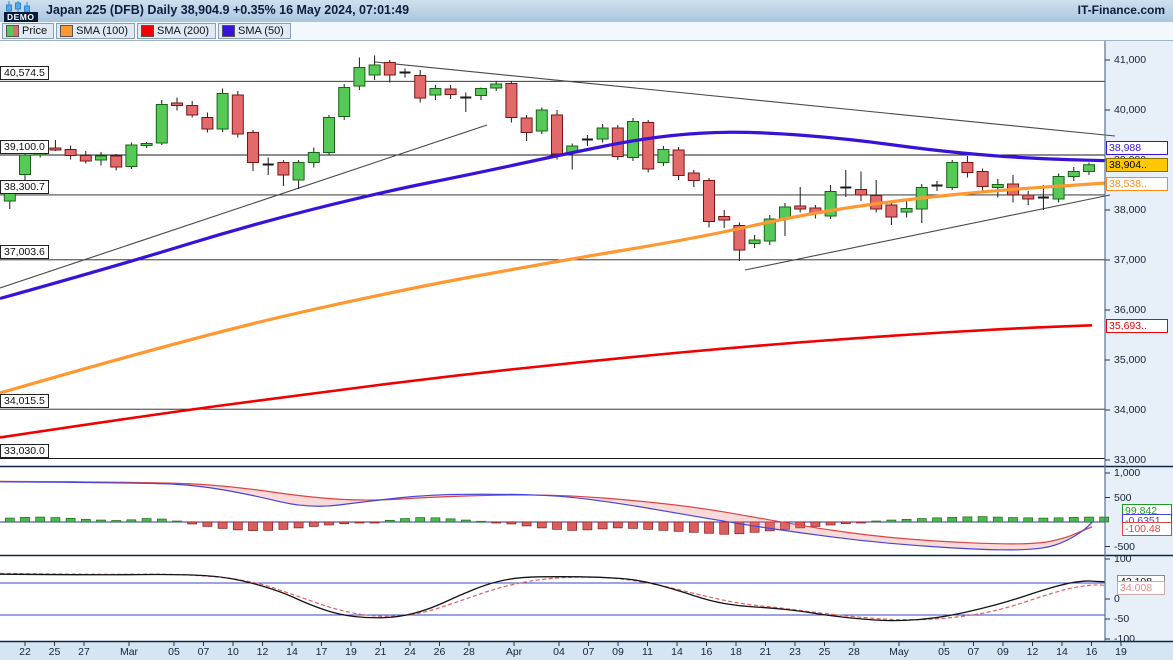  Describe the element at coordinates (586, 31) in the screenshot. I see `legend-row: Price SMA (100) SMA (200) SMA (50)` at that location.